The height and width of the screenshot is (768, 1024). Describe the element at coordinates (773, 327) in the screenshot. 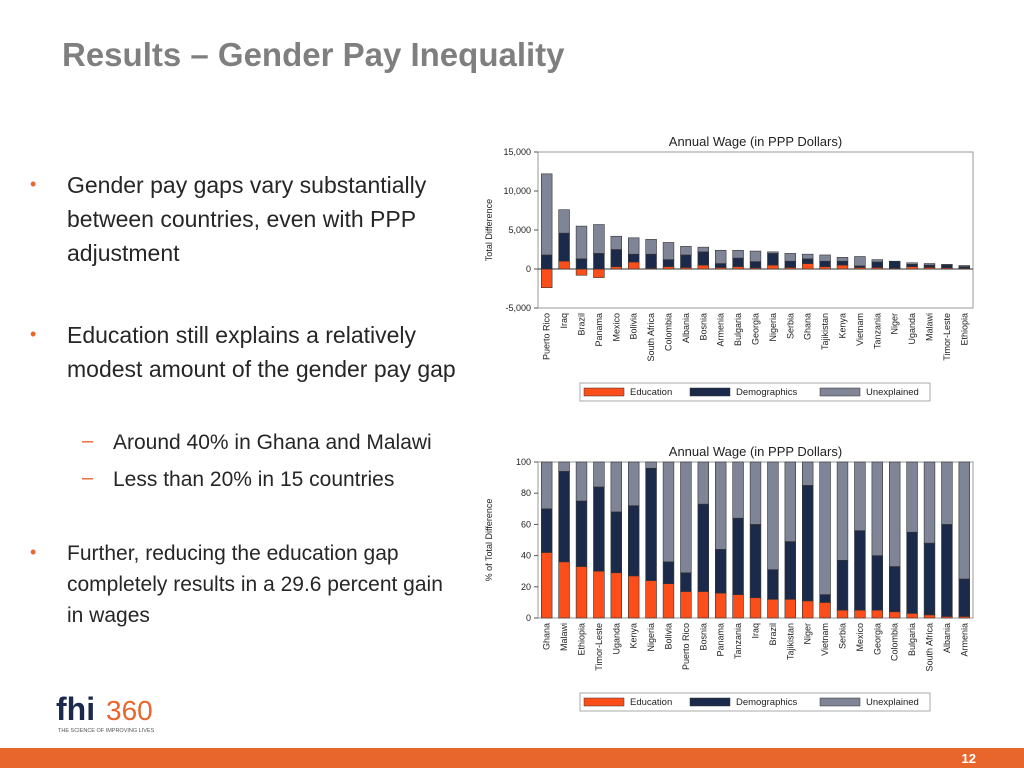

I see `x-tick-label: Nigeria` at that location.